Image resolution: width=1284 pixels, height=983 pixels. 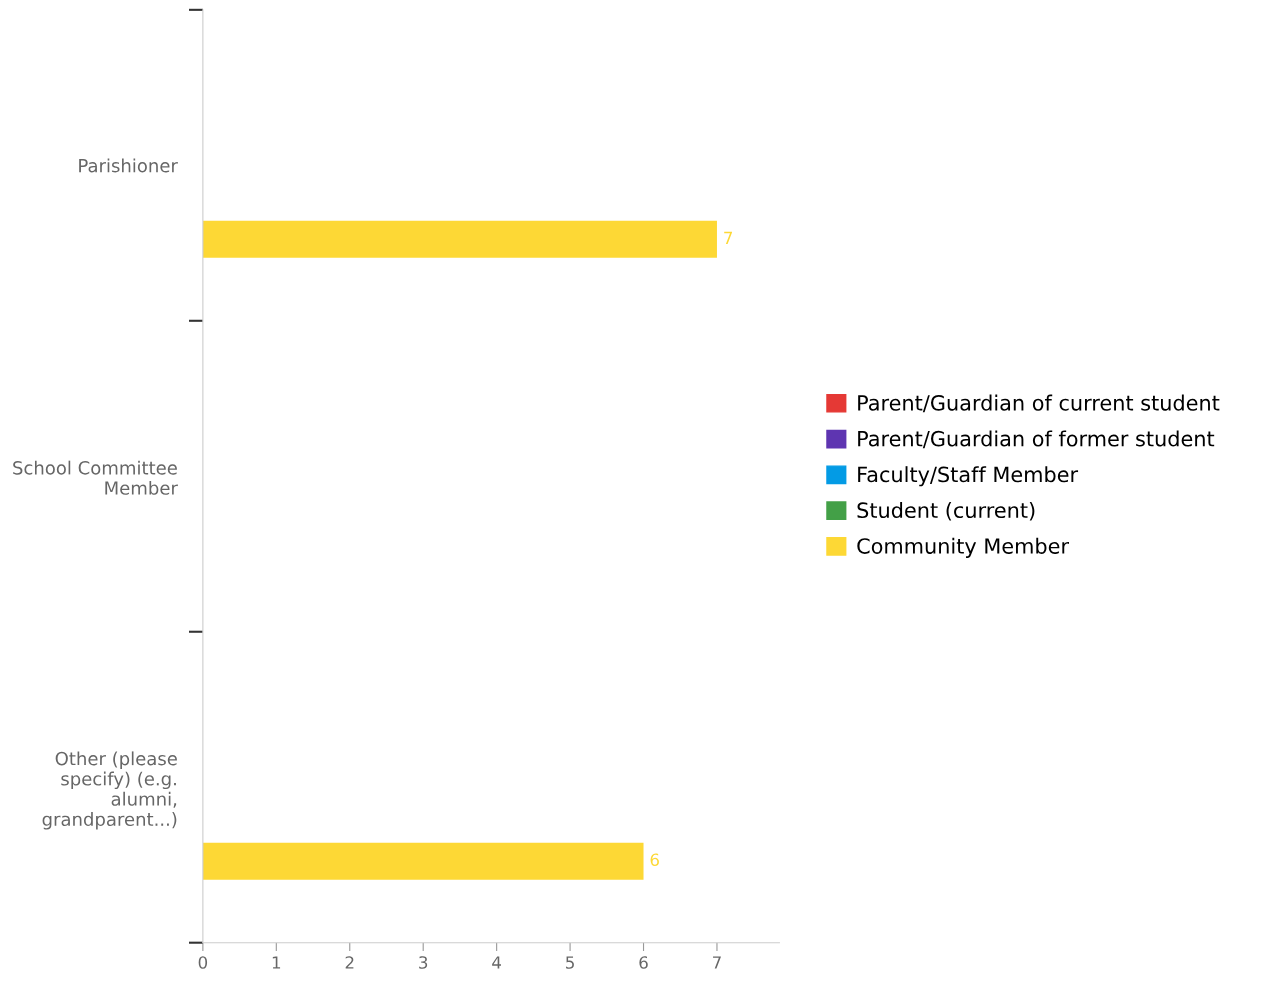 What do you see at coordinates (423, 962) in the screenshot?
I see `x-tick-label: 3` at bounding box center [423, 962].